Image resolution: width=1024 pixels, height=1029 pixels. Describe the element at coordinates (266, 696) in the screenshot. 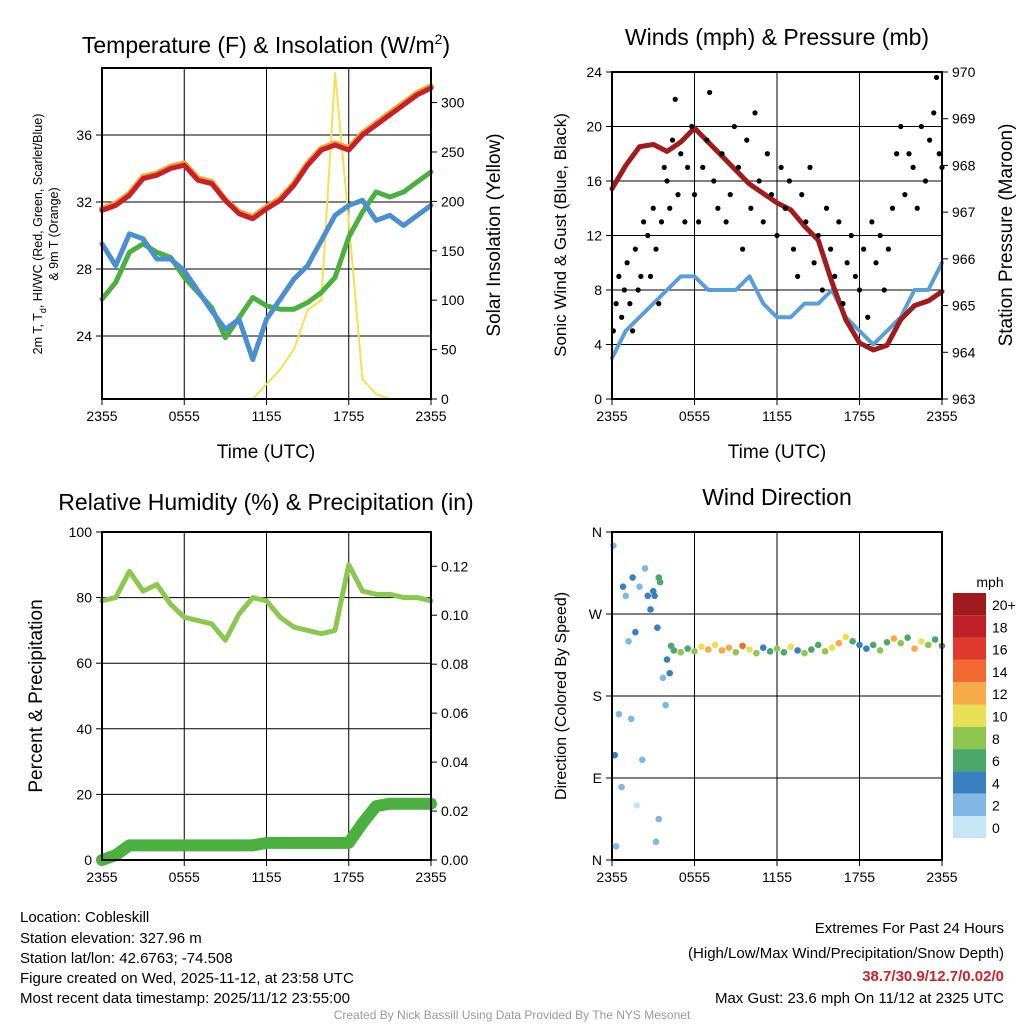

I see `plot-frame` at that location.